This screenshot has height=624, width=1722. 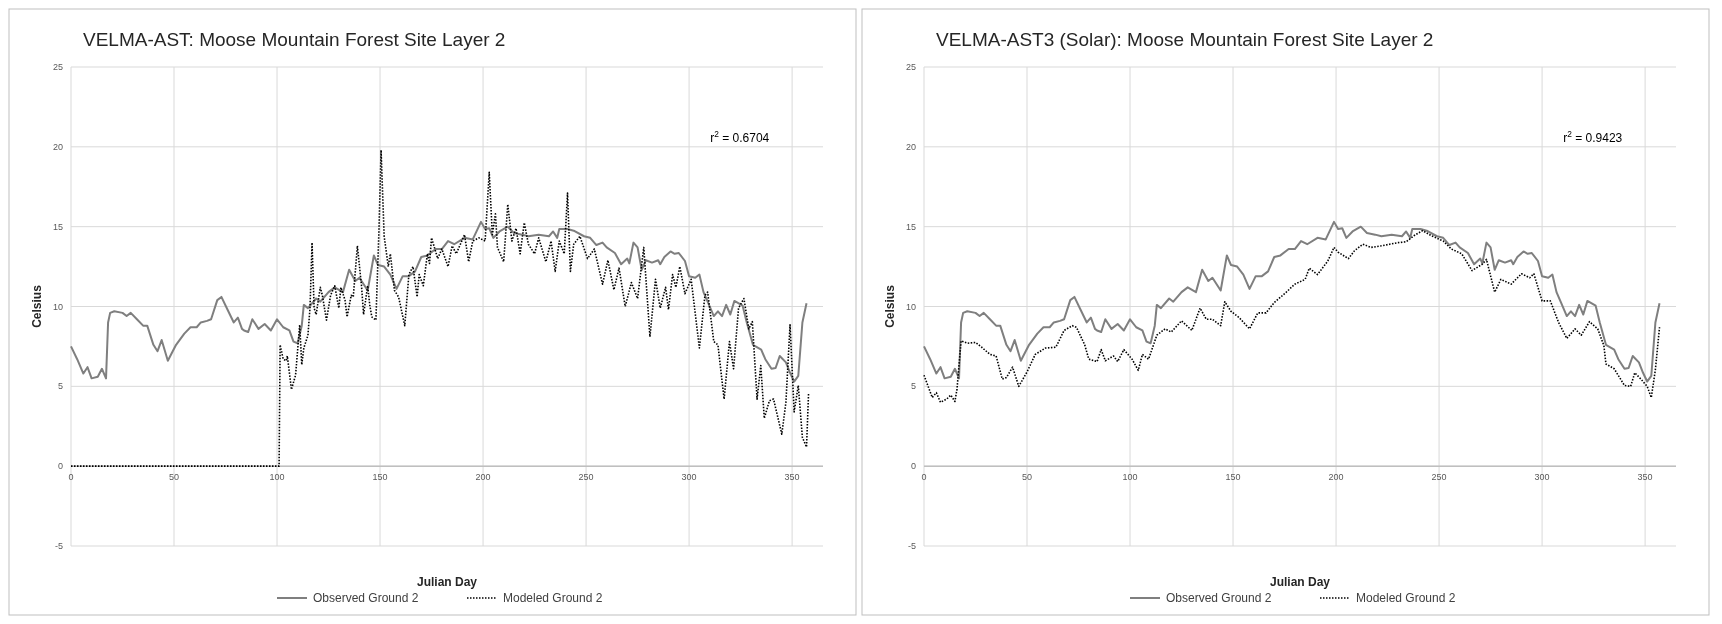 What do you see at coordinates (740, 137) in the screenshot?
I see `annotation: r$^{2}$ = 0.6704` at bounding box center [740, 137].